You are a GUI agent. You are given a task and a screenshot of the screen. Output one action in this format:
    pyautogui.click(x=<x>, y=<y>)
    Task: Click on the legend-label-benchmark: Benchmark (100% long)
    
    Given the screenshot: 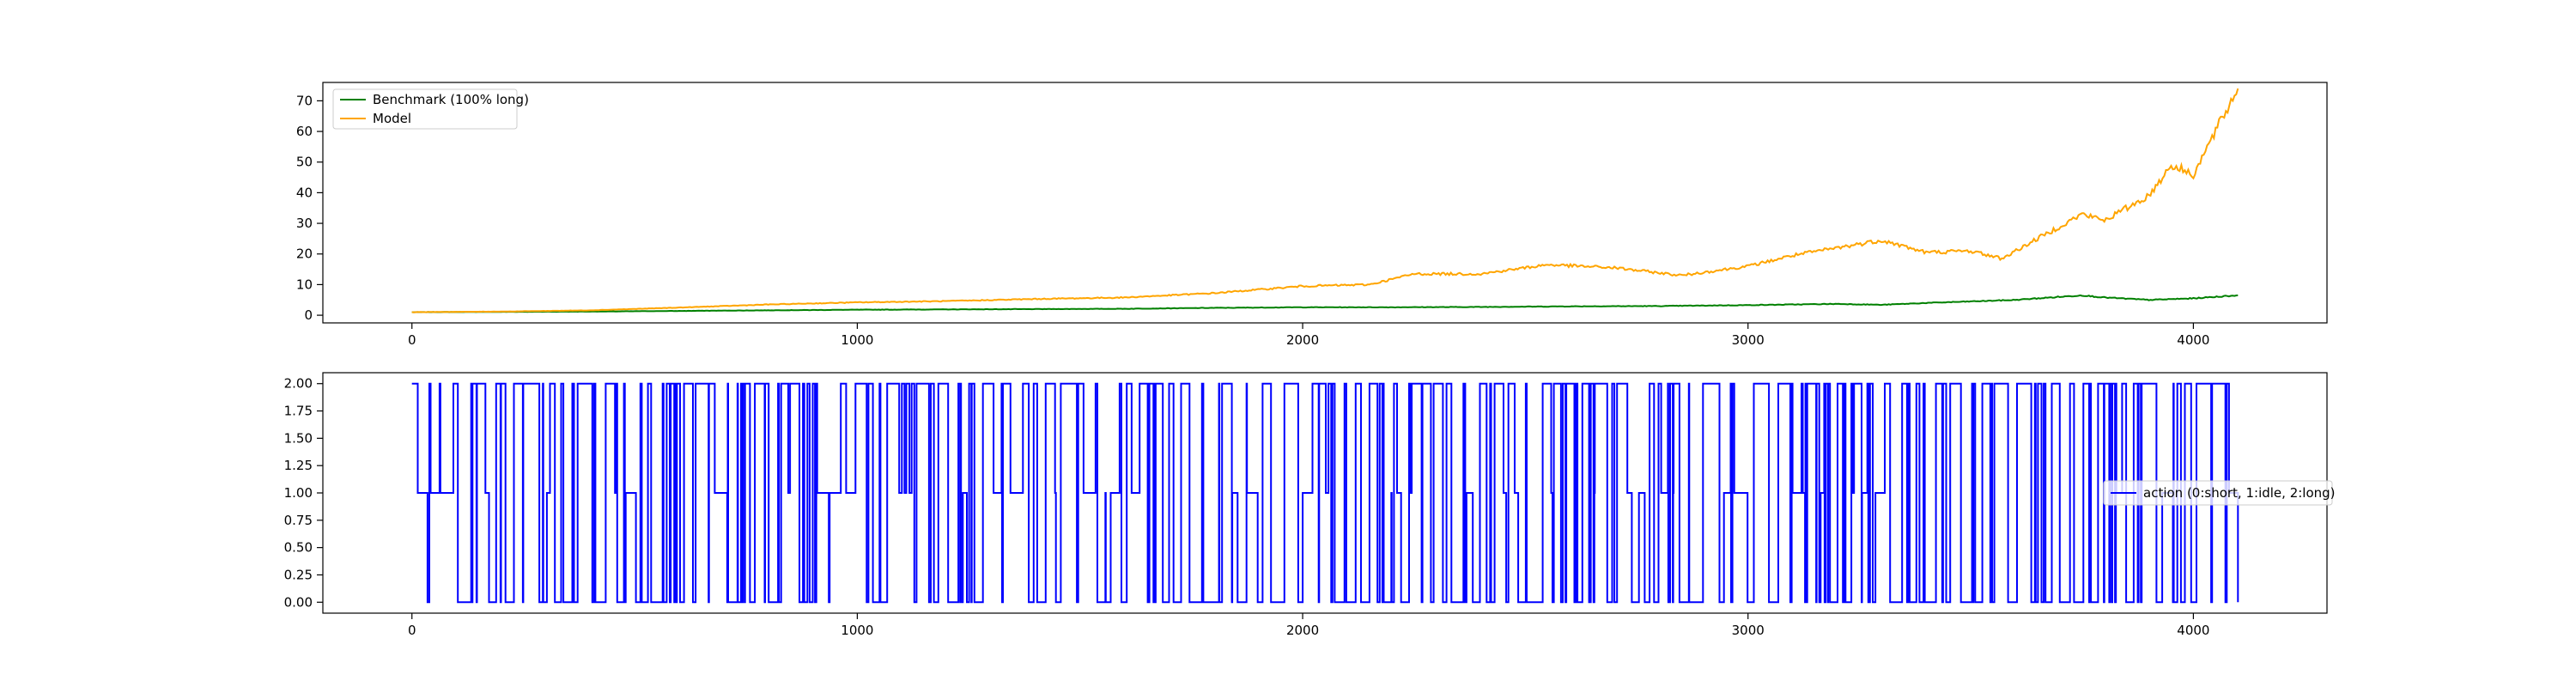 What is the action you would take?
    pyautogui.click(x=451, y=99)
    